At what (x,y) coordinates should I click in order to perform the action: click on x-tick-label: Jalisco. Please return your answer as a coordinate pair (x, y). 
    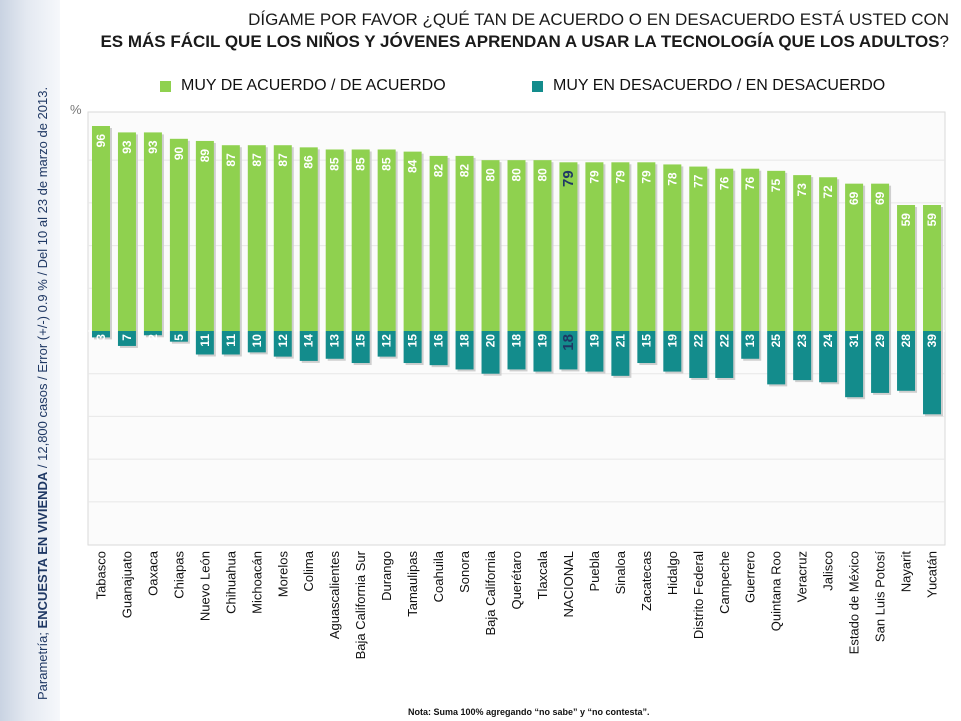
    Looking at the image, I should click on (828, 571).